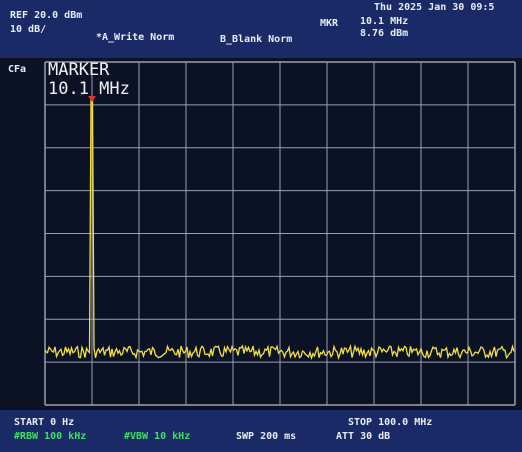  I want to click on header-bar, so click(261, 29).